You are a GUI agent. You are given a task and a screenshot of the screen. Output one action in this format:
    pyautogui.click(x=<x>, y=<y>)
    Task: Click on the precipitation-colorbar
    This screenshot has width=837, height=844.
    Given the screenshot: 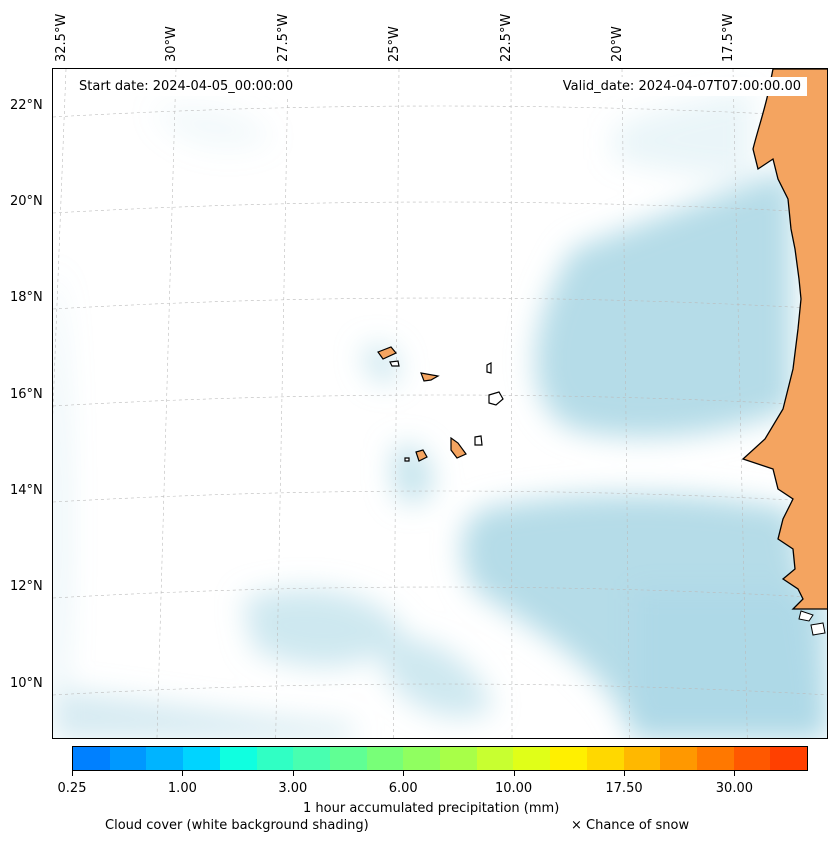 What is the action you would take?
    pyautogui.click(x=440, y=758)
    